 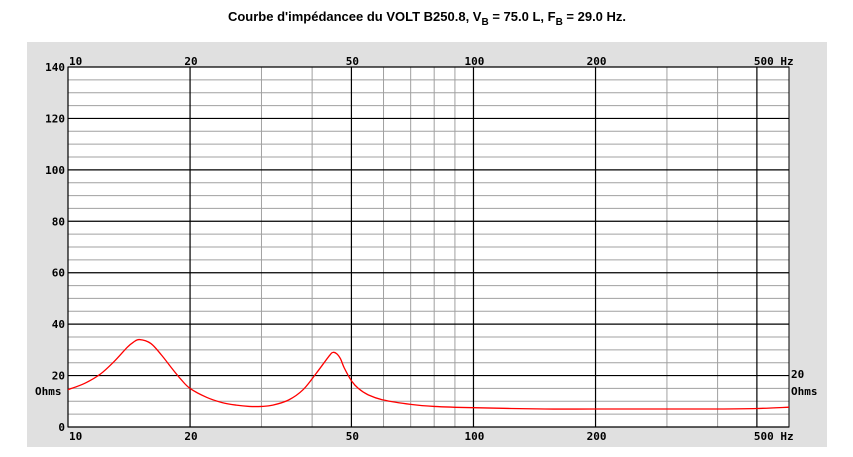 I want to click on x-tick-label-bottom: 20, so click(x=190, y=436).